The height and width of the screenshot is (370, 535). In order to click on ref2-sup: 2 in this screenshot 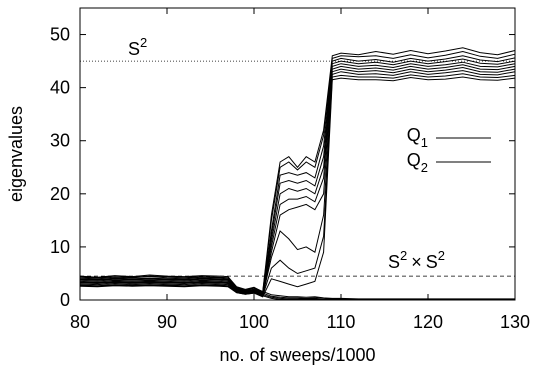, I will do `click(403, 255)`.